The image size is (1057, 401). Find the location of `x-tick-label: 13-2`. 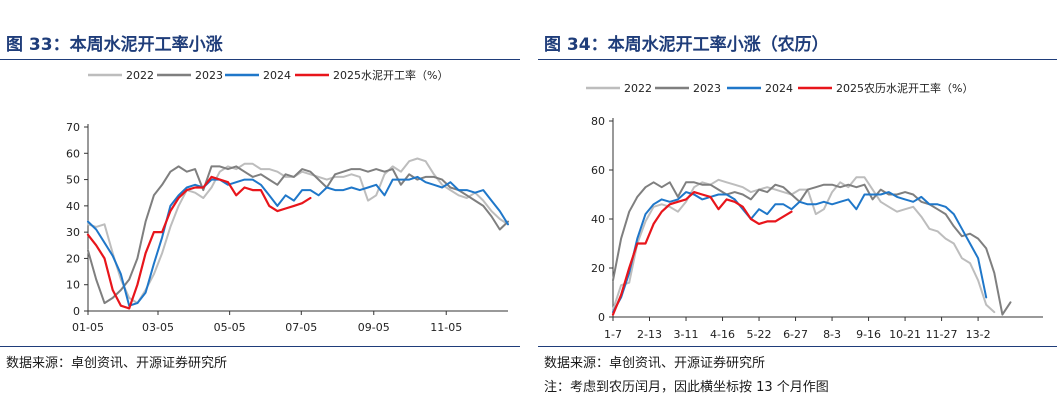

x-tick-label: 13-2 is located at coordinates (978, 334).